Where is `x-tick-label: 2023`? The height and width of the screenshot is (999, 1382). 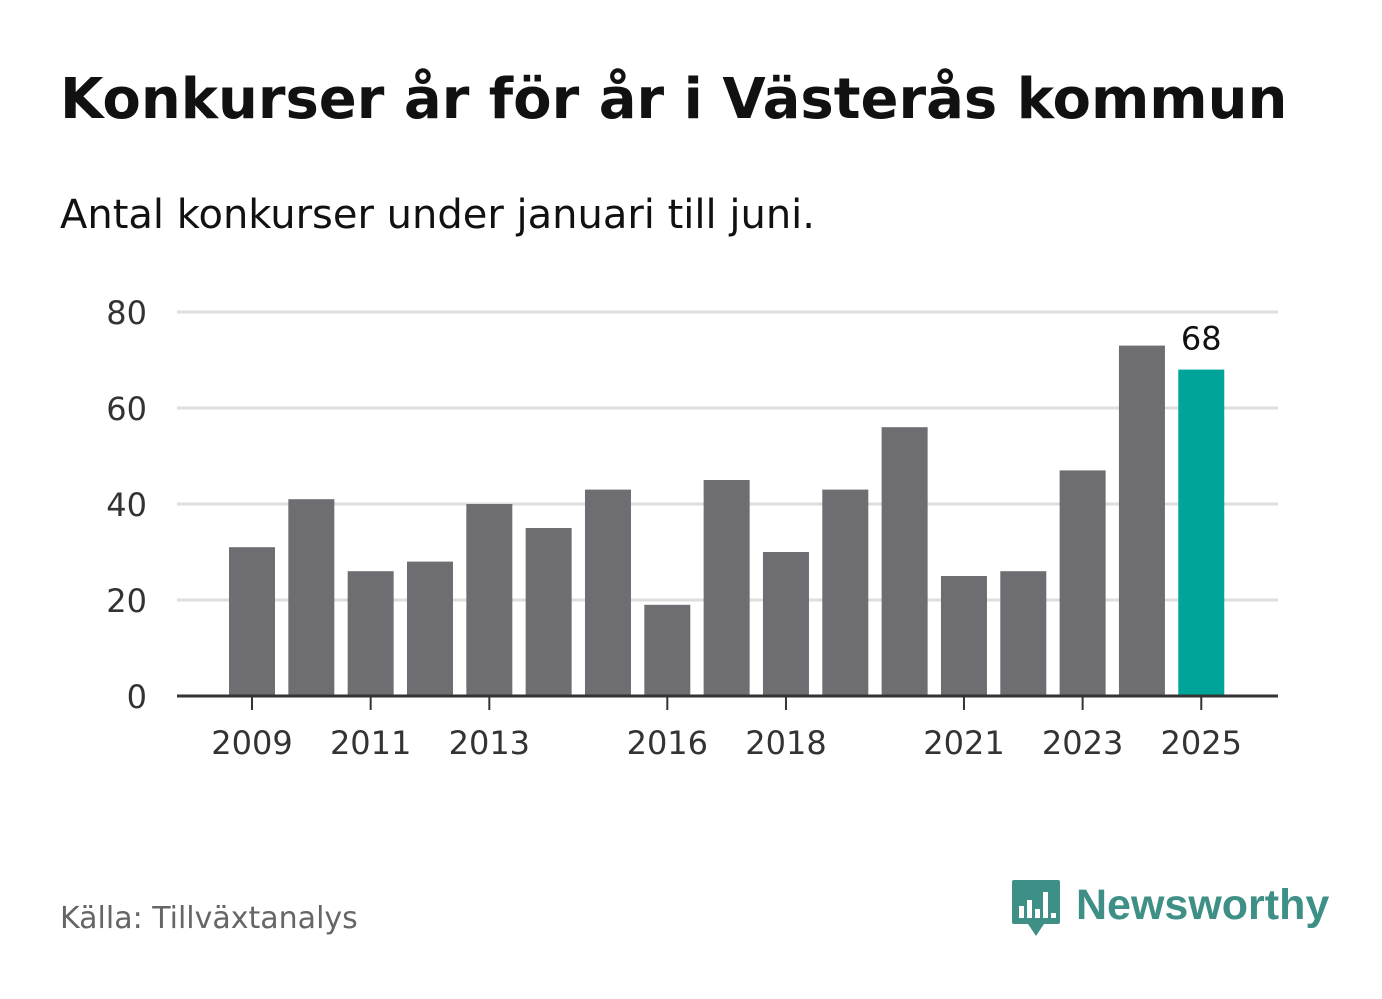
x-tick-label: 2023 is located at coordinates (1082, 743).